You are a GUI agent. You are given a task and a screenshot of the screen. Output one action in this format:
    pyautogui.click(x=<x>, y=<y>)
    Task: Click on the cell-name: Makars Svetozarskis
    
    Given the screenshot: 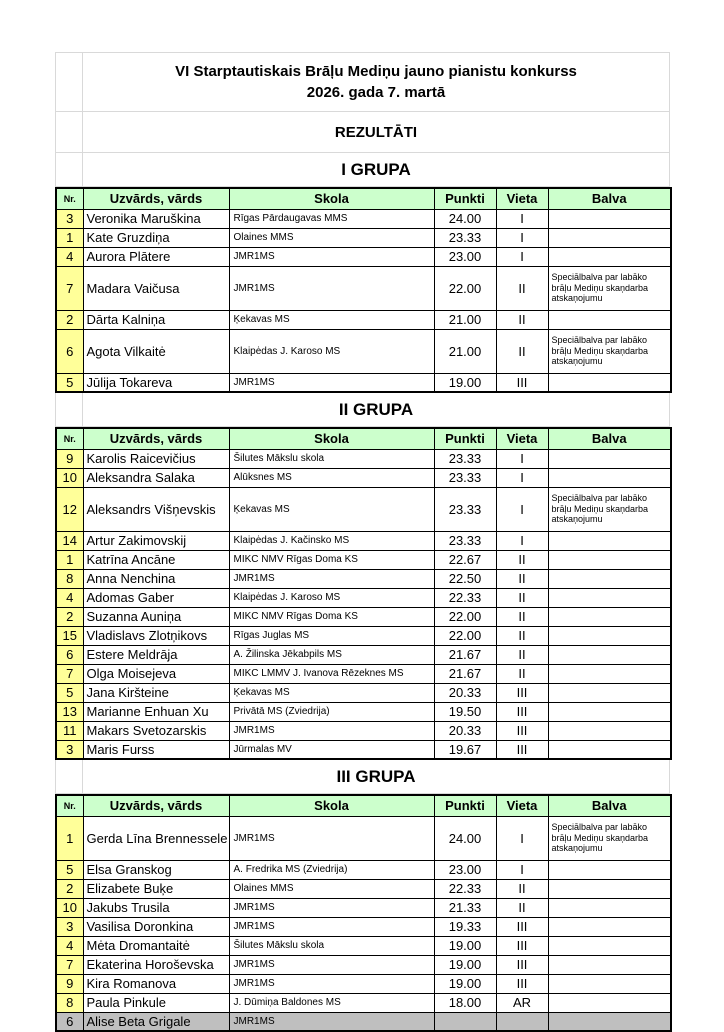 What is the action you would take?
    pyautogui.click(x=156, y=730)
    